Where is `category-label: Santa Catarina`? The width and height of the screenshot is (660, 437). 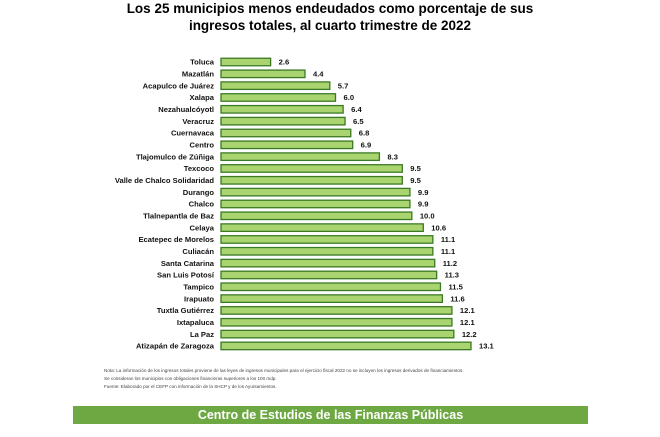 category-label: Santa Catarina is located at coordinates (188, 263).